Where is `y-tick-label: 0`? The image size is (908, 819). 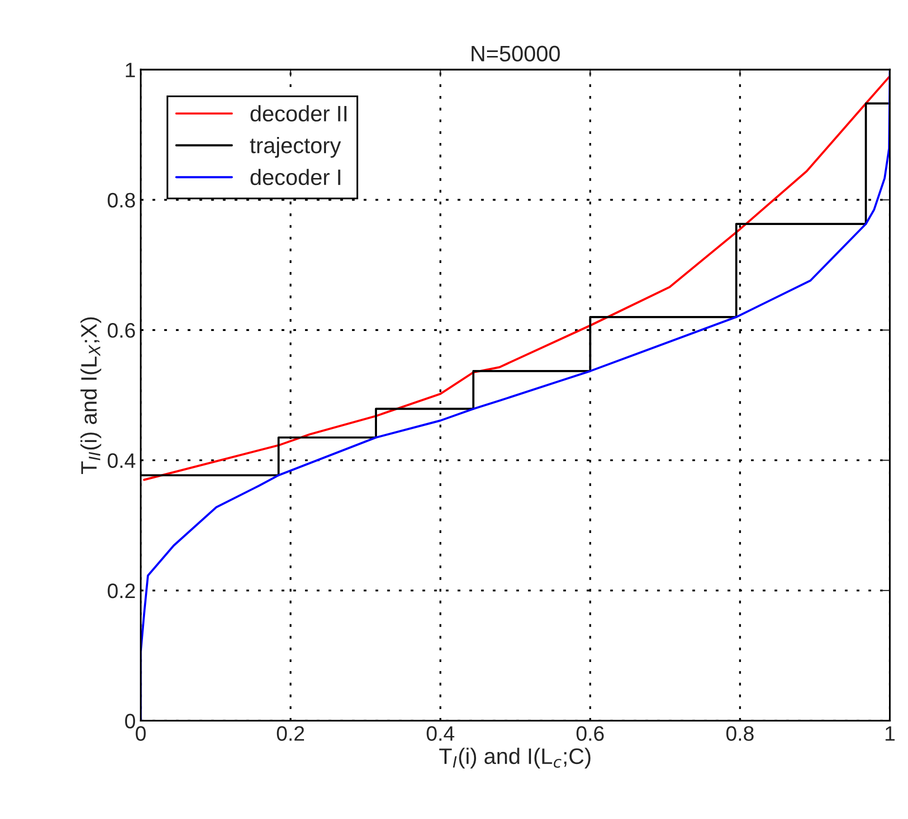
y-tick-label: 0 is located at coordinates (130, 721).